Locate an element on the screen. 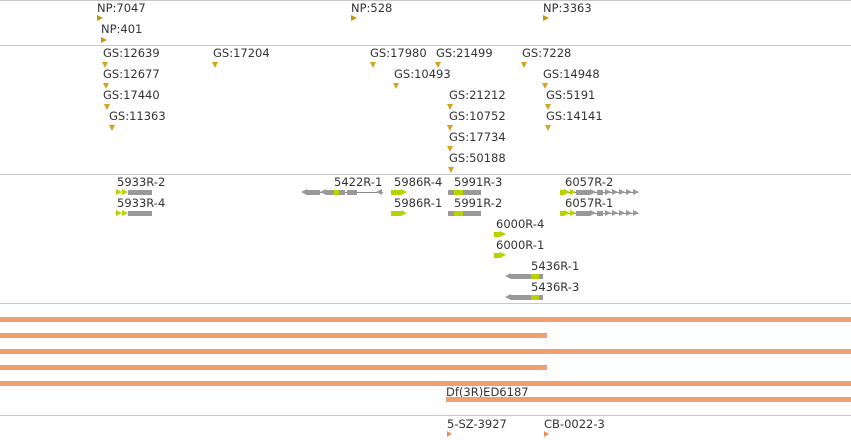 The image size is (851, 440). transcript-label: 5986R-1 is located at coordinates (418, 203).